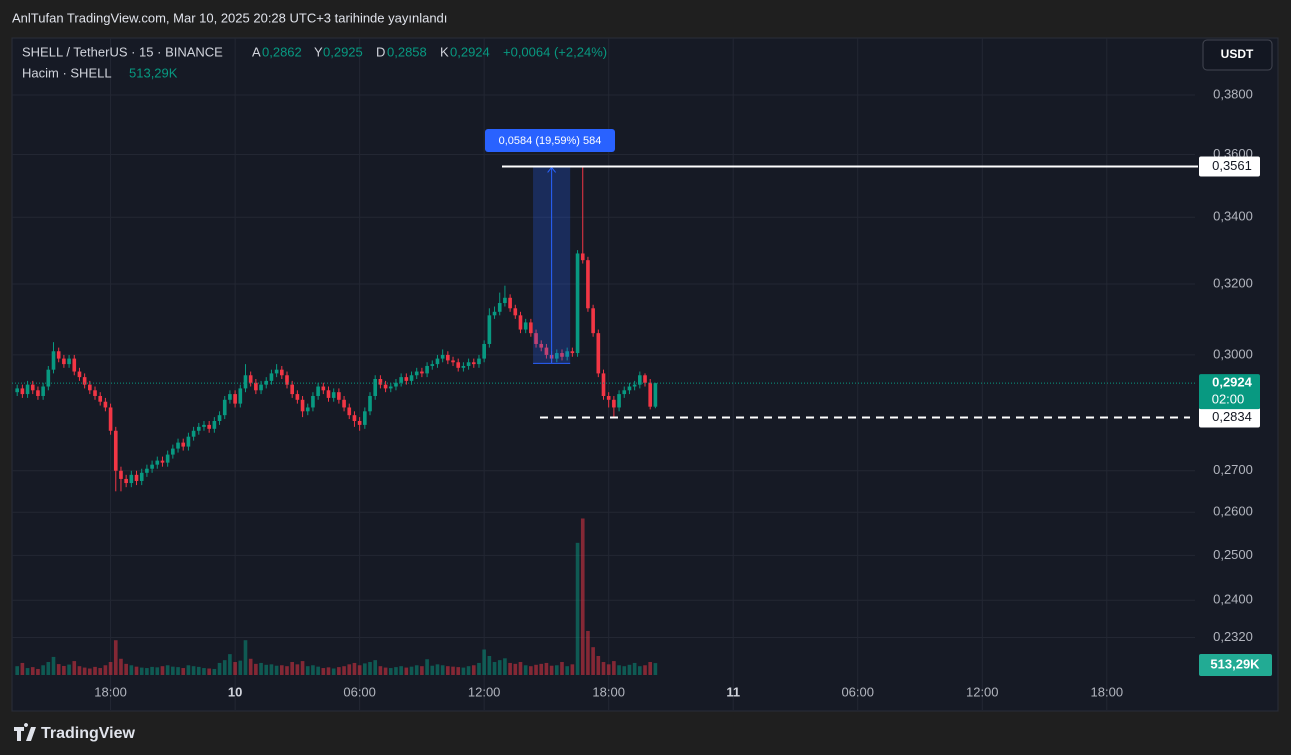 Image resolution: width=1291 pixels, height=755 pixels. I want to click on button-frame, so click(1237, 55).